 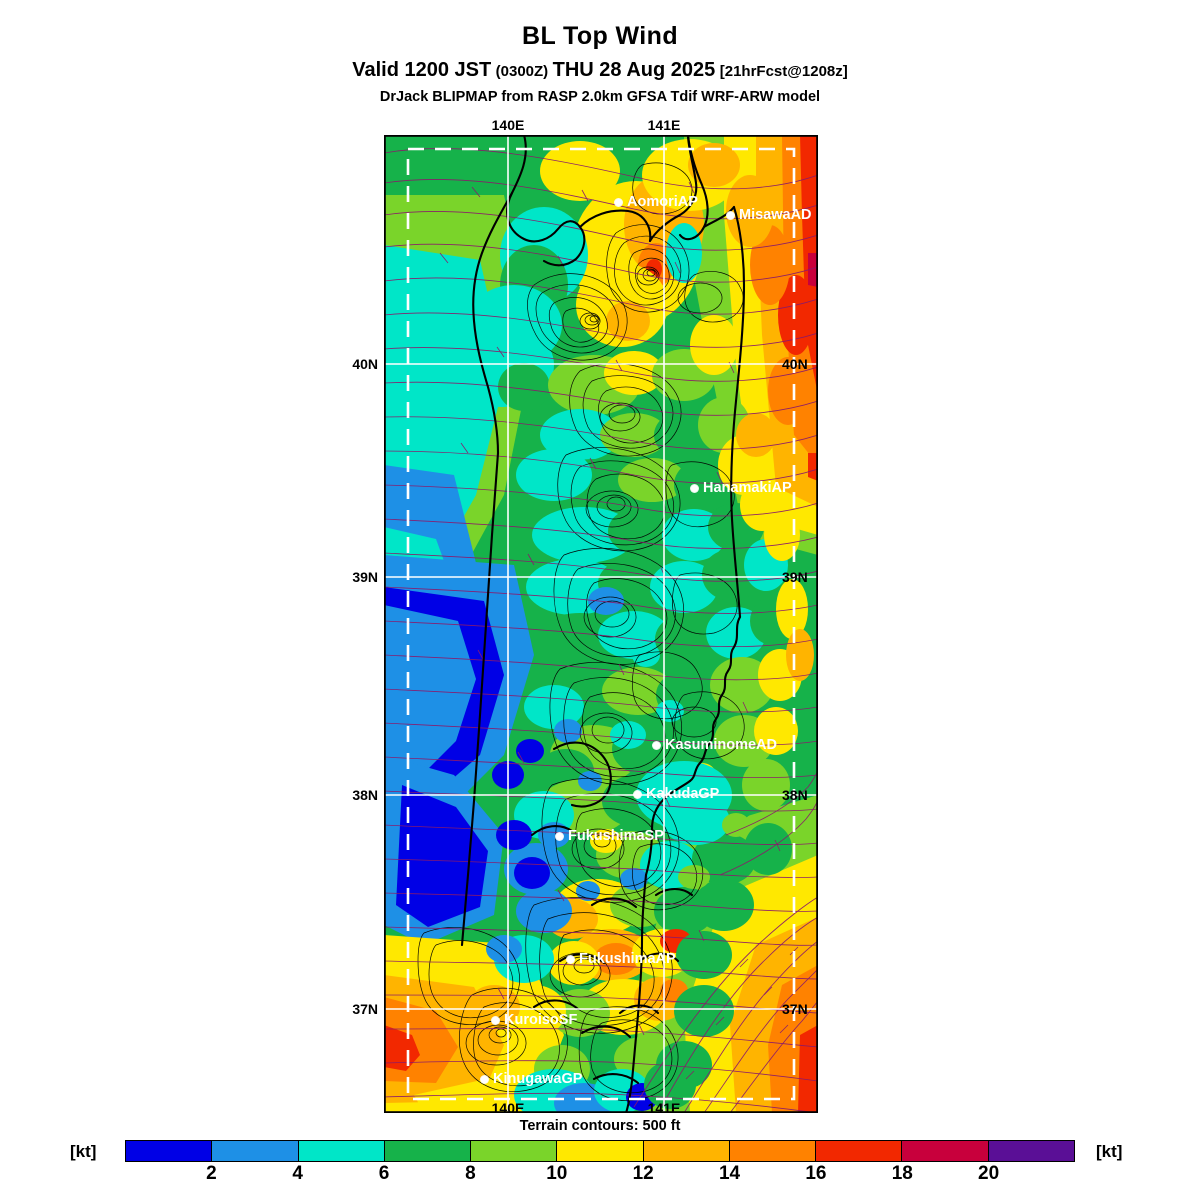 I want to click on colorbar-gradient, so click(x=600, y=1151).